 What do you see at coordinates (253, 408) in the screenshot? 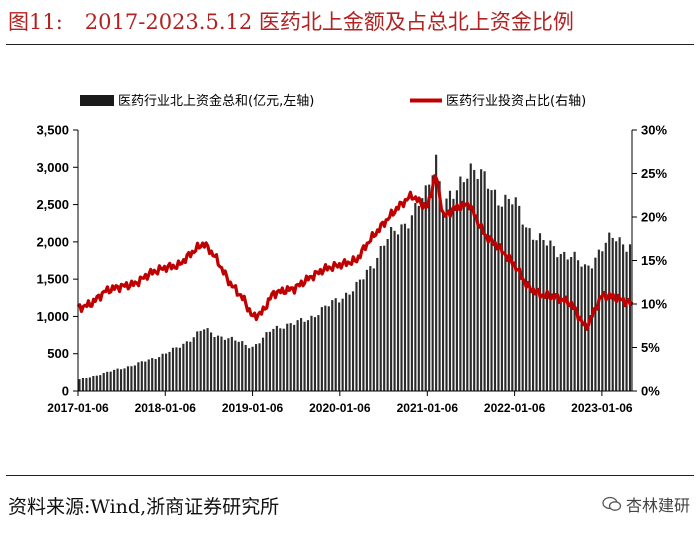
I see `x-tick-label: 2019-01-06` at bounding box center [253, 408].